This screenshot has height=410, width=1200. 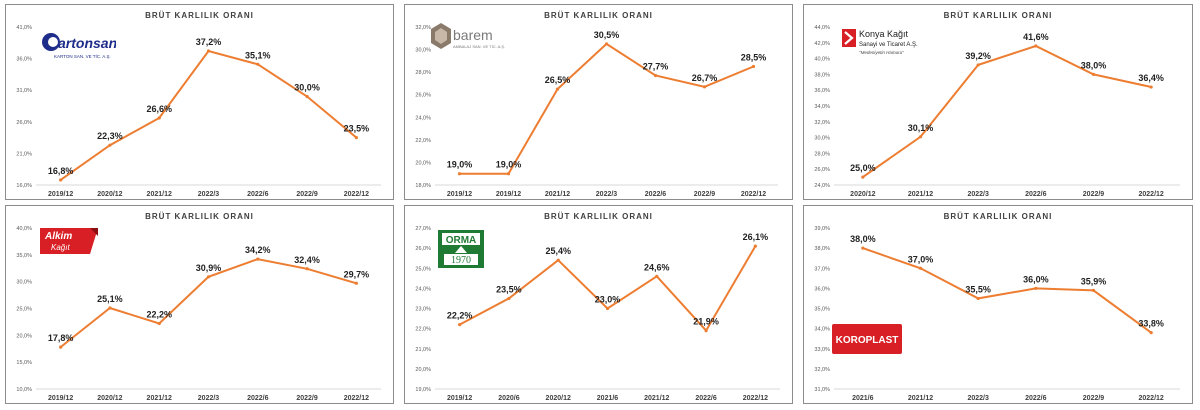 What do you see at coordinates (607, 35) in the screenshot?
I see `data-label: 30,5%` at bounding box center [607, 35].